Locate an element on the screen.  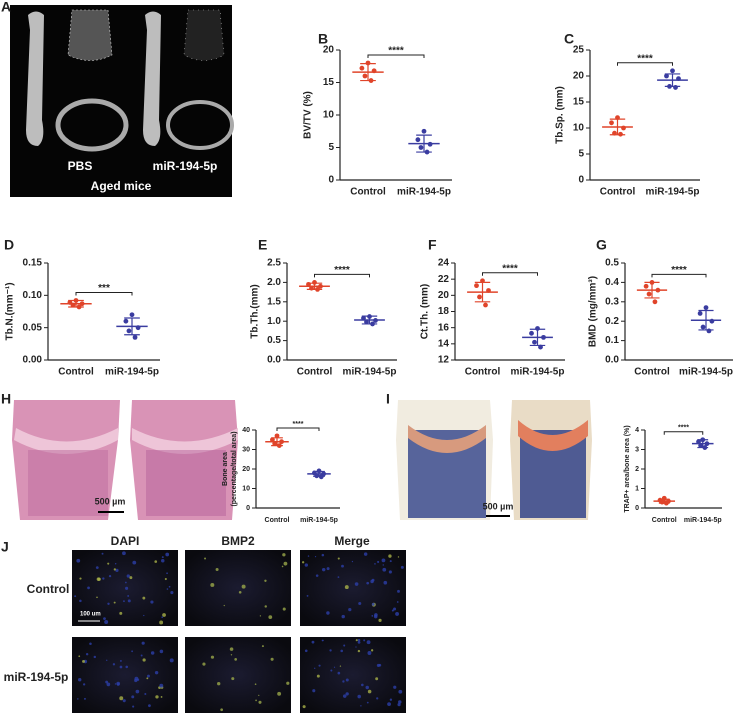
y-tick-label: 0.5 is located at coordinates (274, 340).